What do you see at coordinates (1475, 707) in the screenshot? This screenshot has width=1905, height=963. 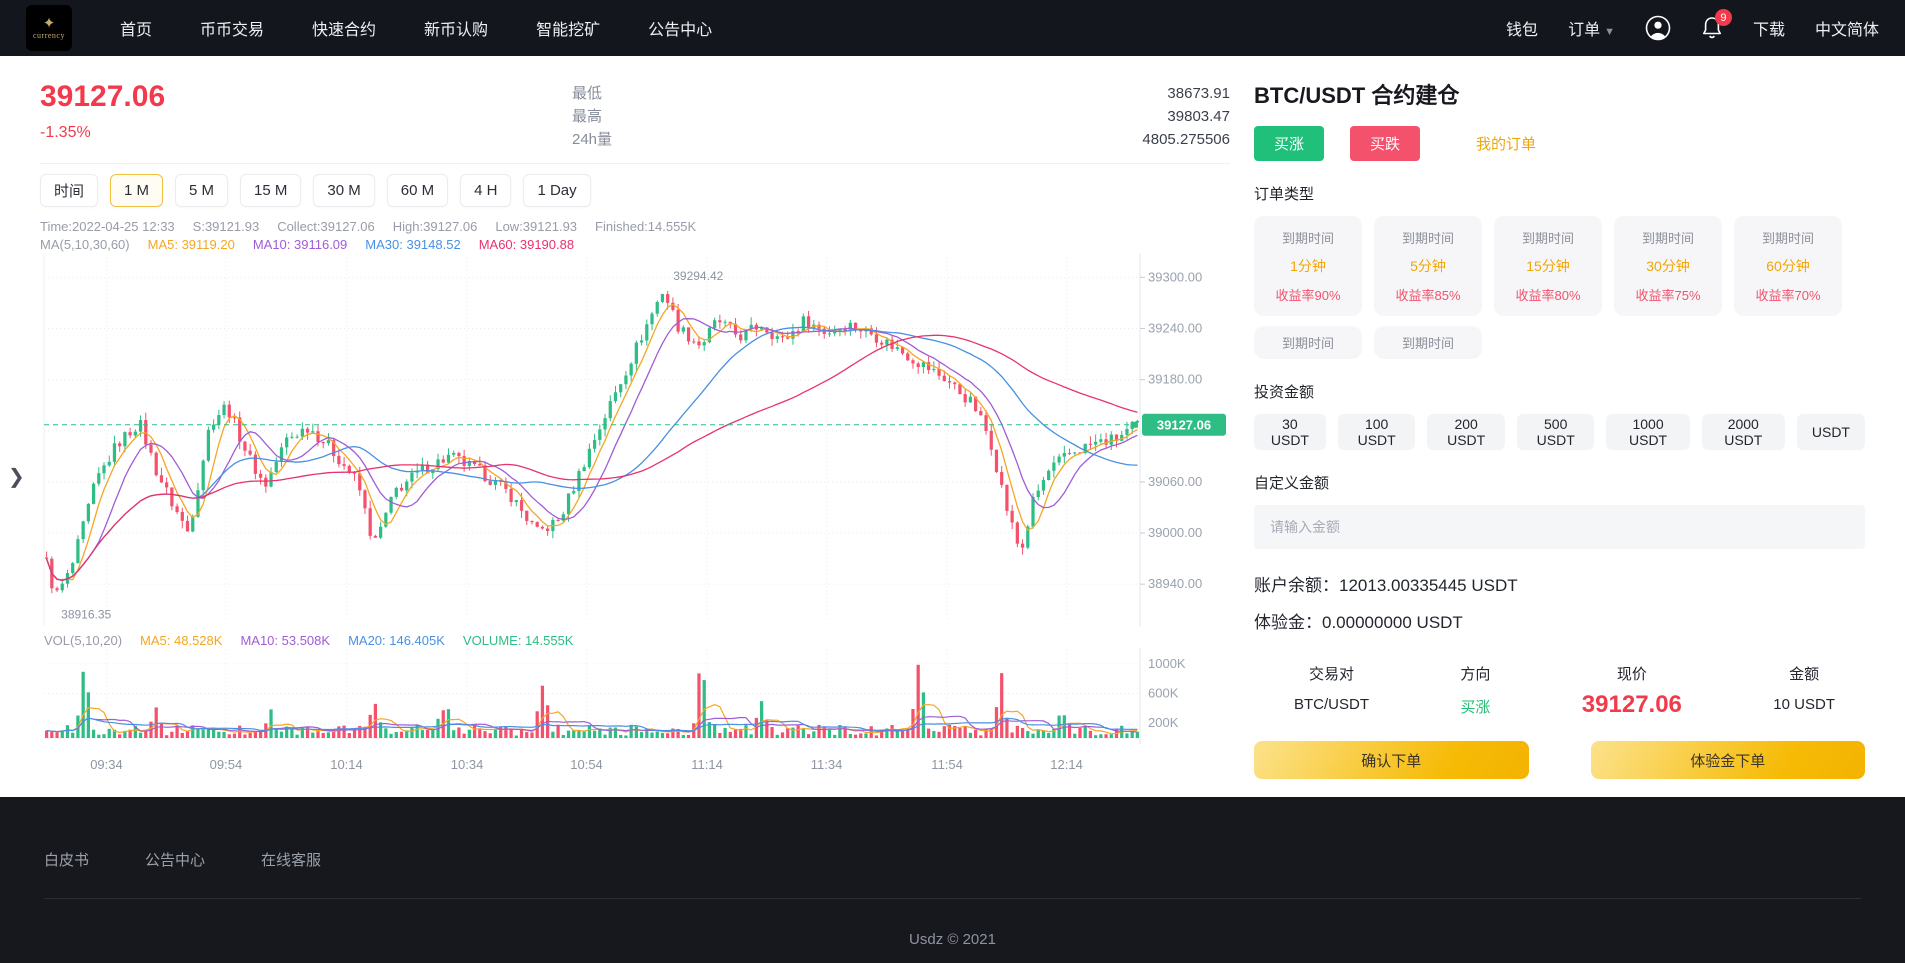 I see `direction-value: 买涨` at bounding box center [1475, 707].